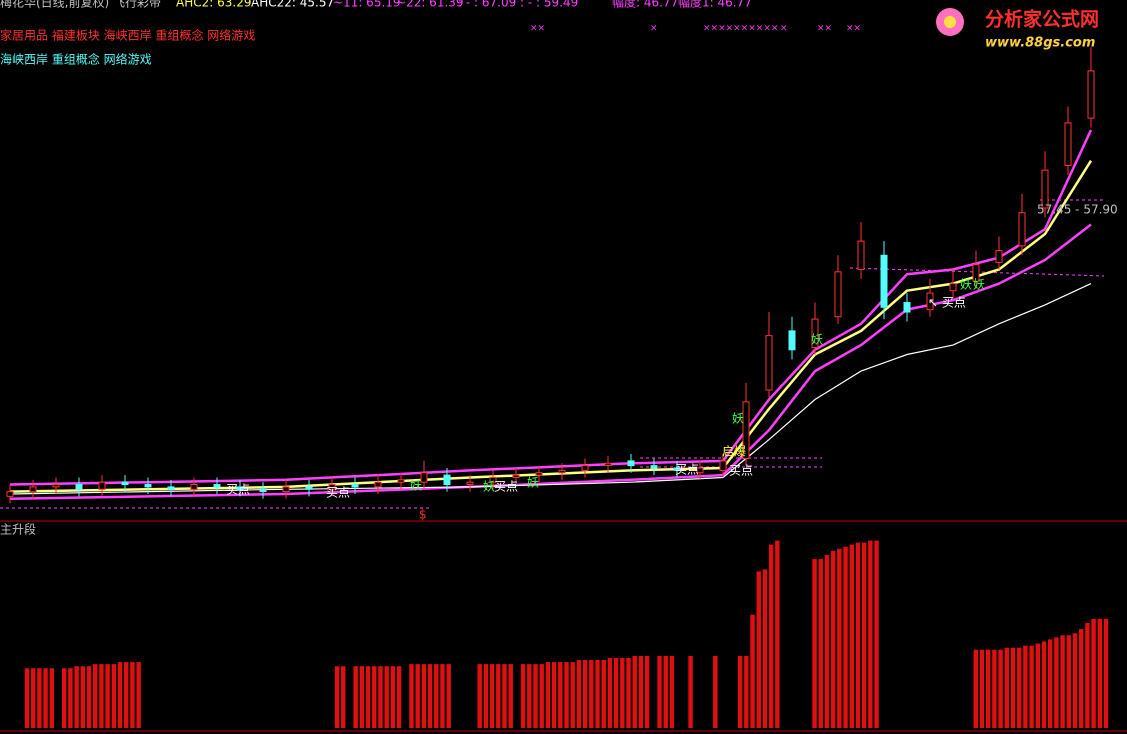 Image resolution: width=1127 pixels, height=734 pixels. Describe the element at coordinates (947, 303) in the screenshot. I see `buy-label: ↖ 买点` at that location.